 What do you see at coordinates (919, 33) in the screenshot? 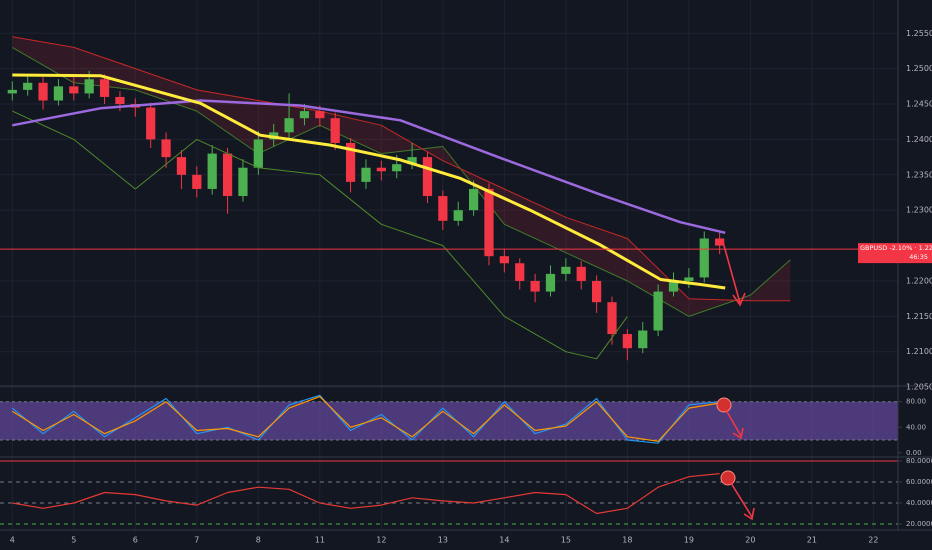
I see `y-tick-label: 1.2550` at bounding box center [919, 33].